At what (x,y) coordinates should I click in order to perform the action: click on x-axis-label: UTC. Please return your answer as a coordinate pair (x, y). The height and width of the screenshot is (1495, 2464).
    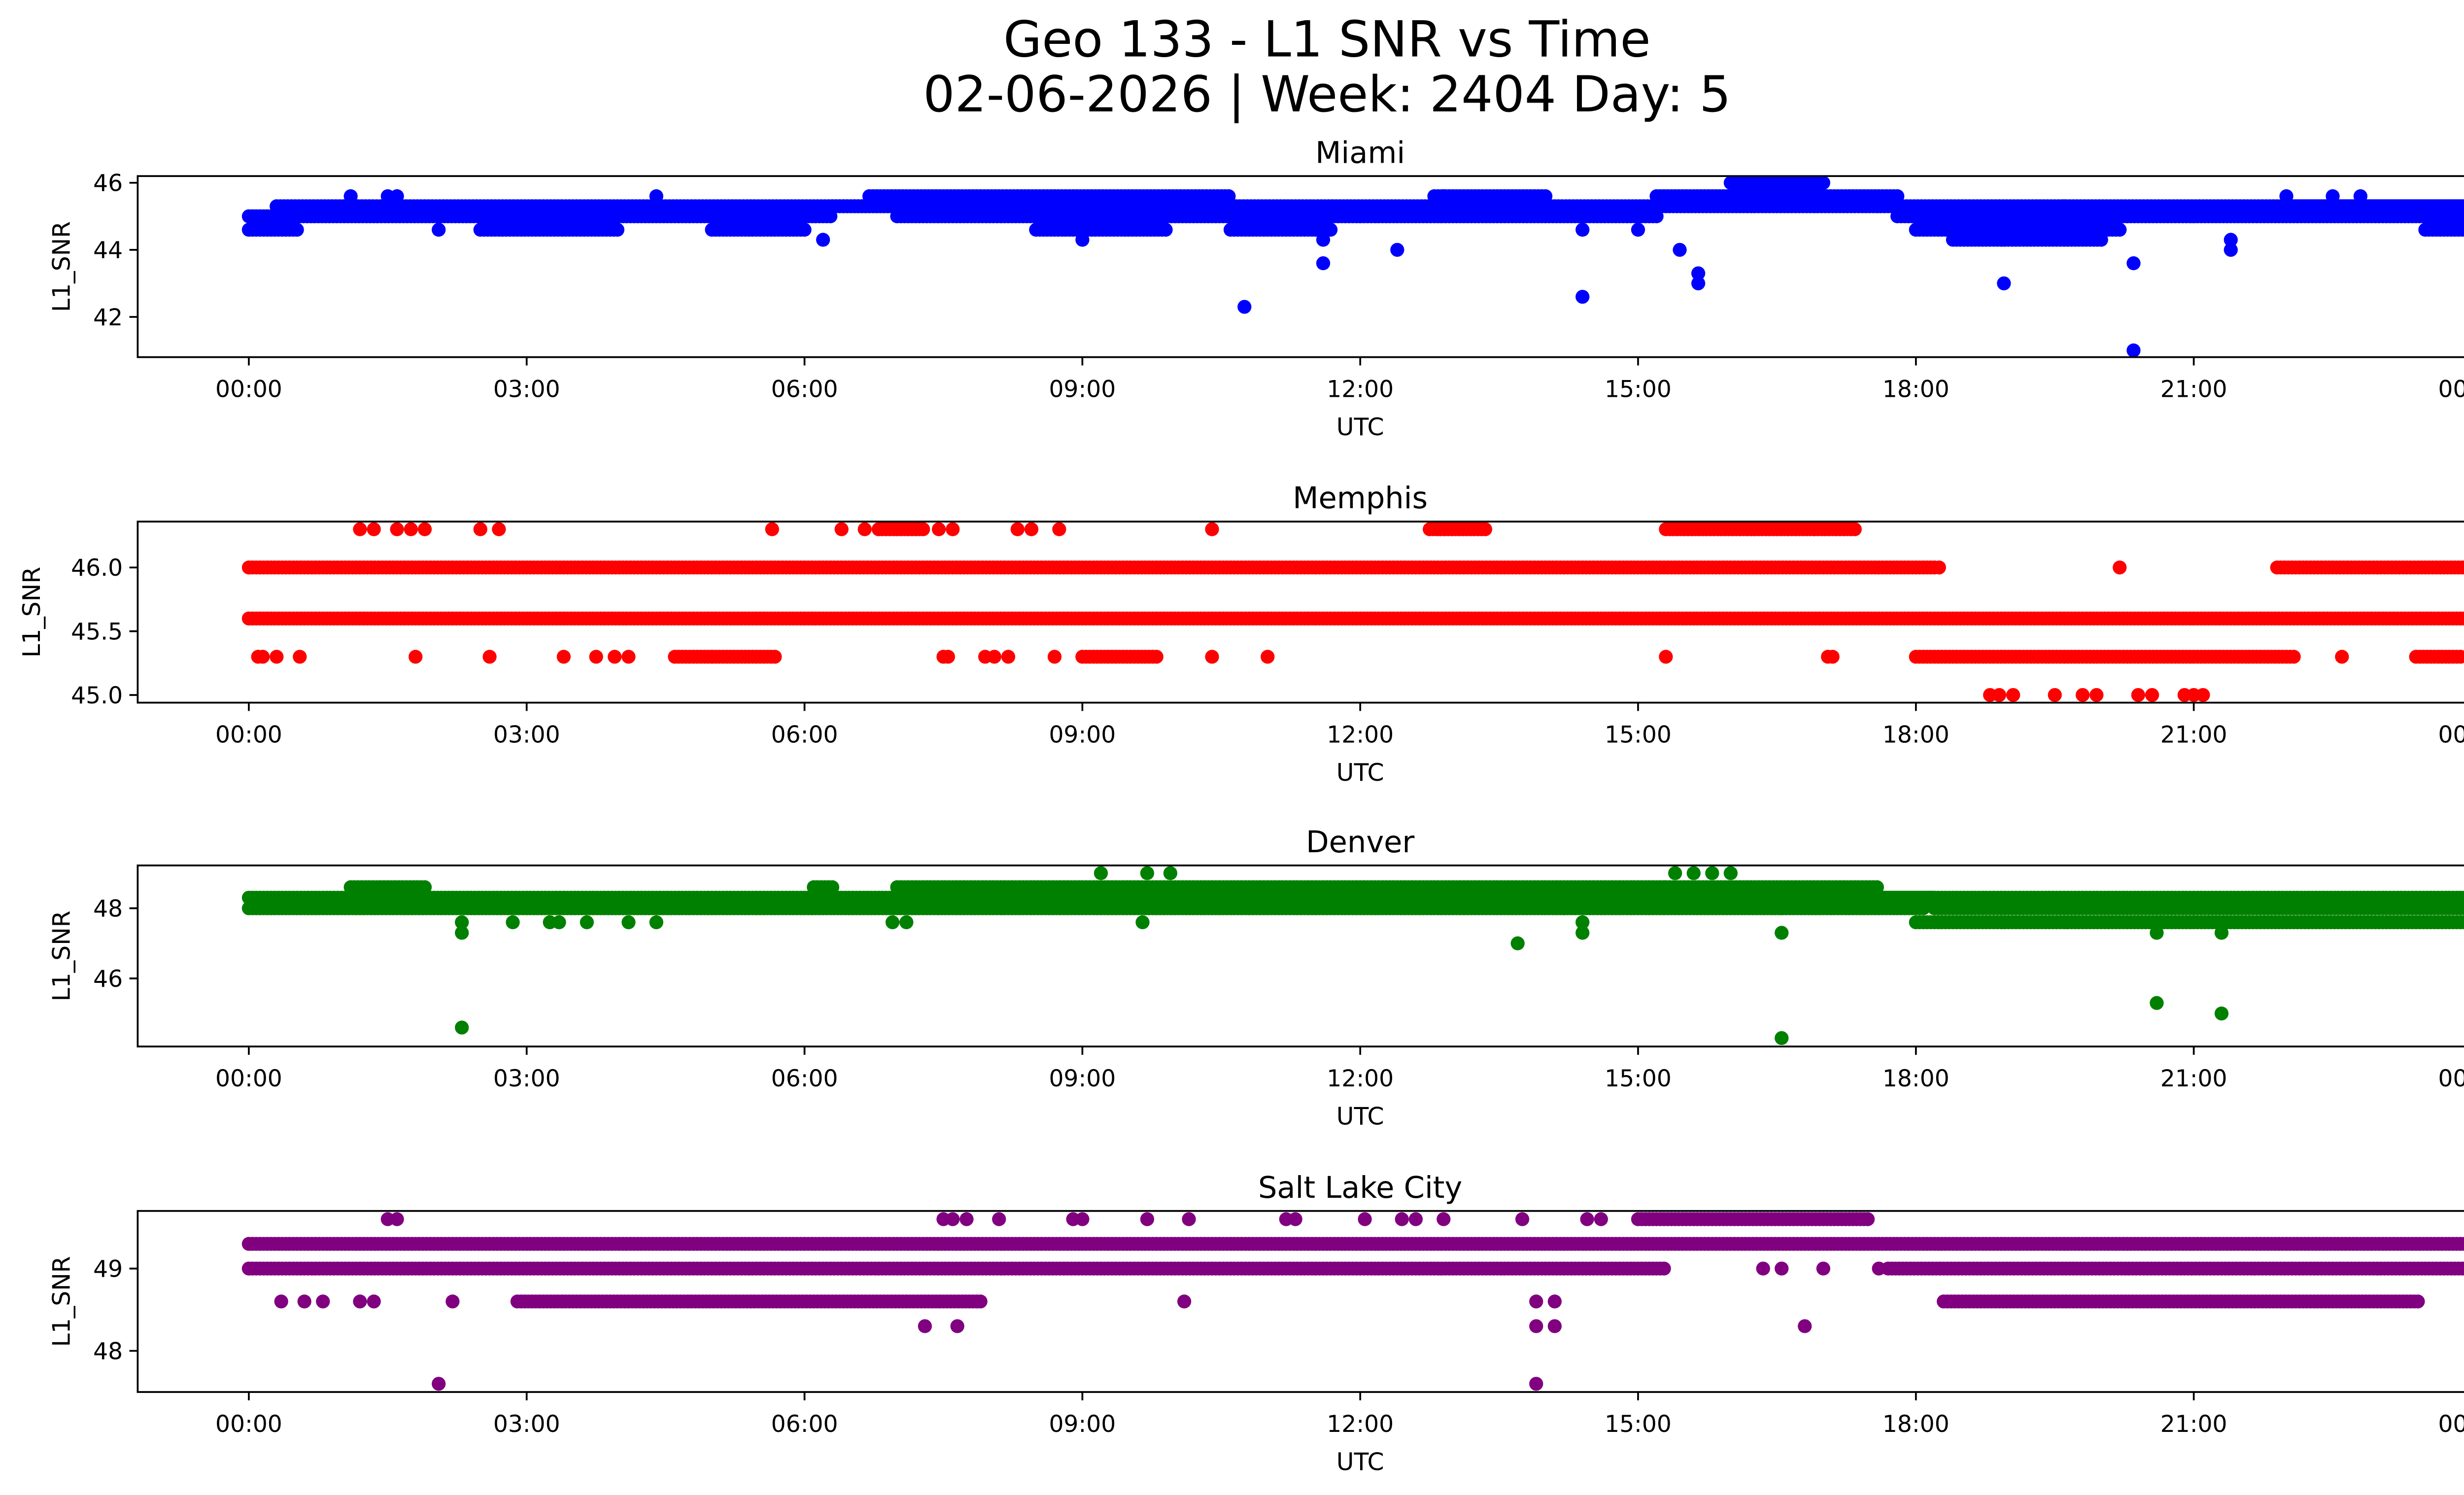
    Looking at the image, I should click on (1360, 773).